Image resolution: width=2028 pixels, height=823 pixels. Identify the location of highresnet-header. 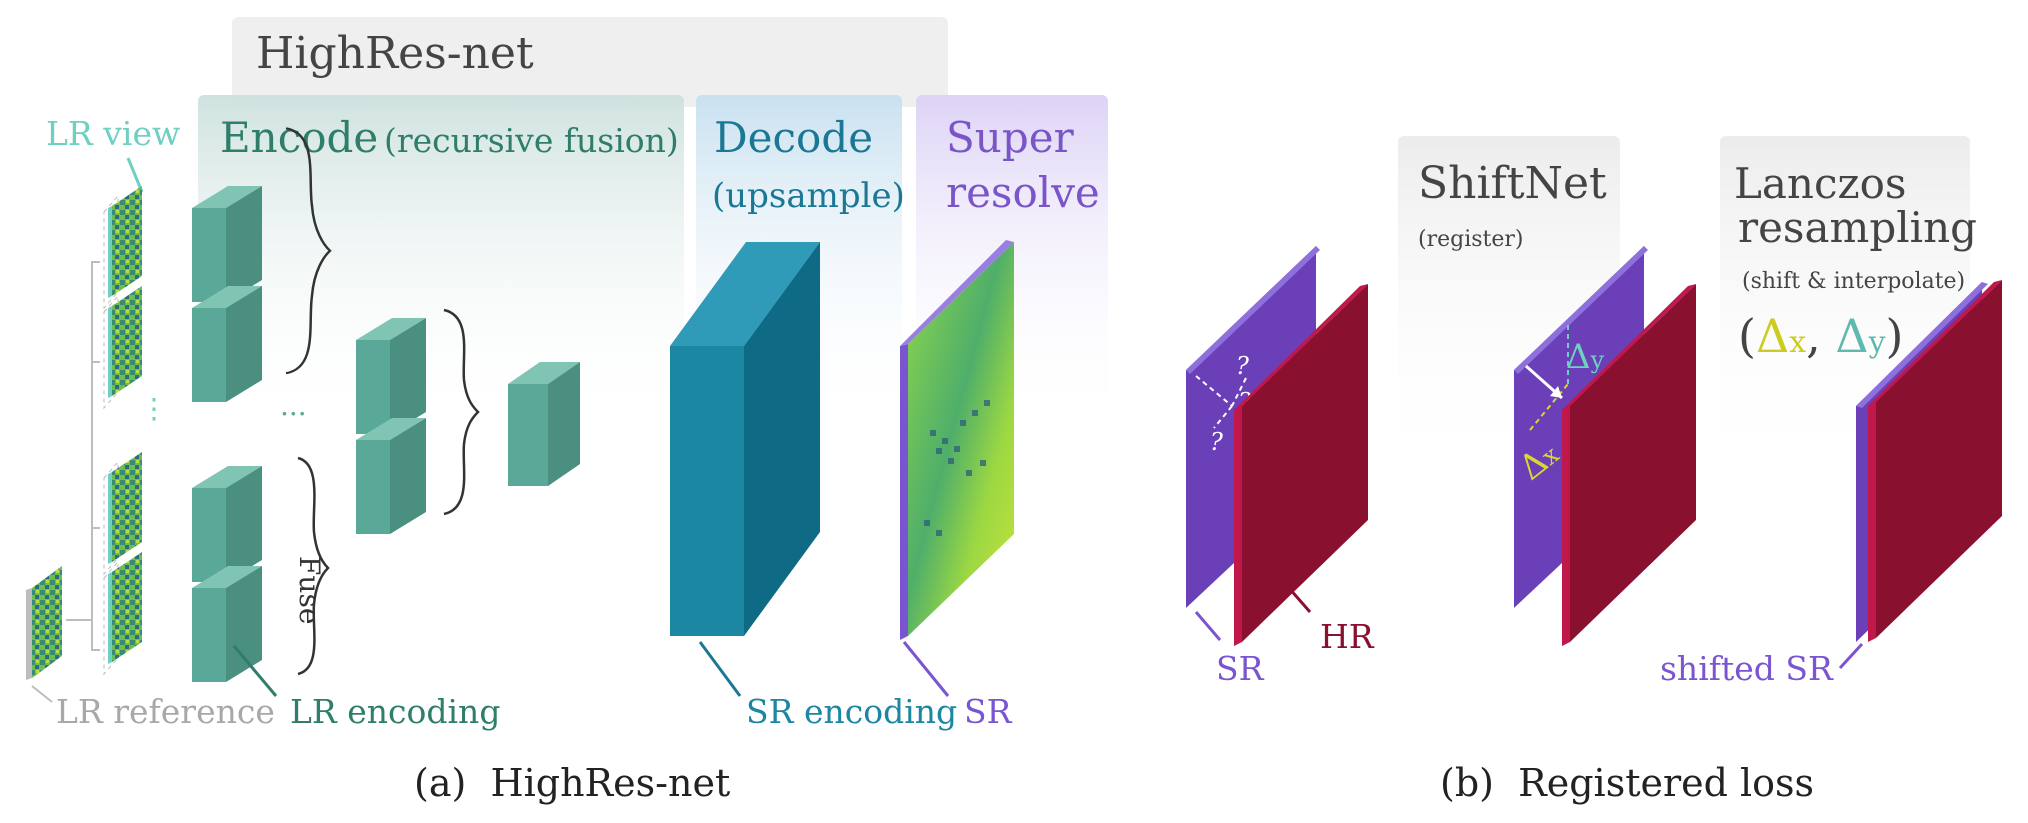
(590, 62).